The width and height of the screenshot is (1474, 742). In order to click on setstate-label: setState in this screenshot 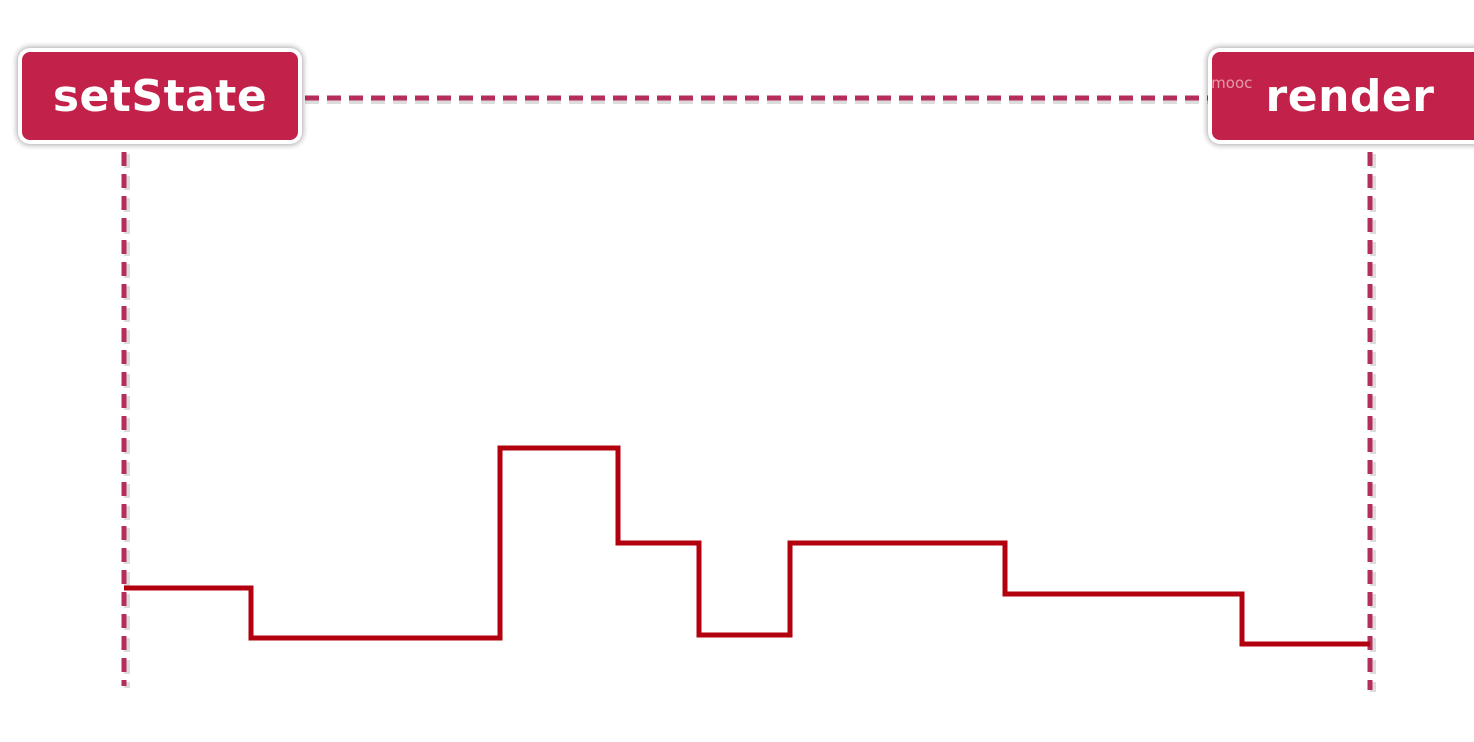, I will do `click(160, 96)`.